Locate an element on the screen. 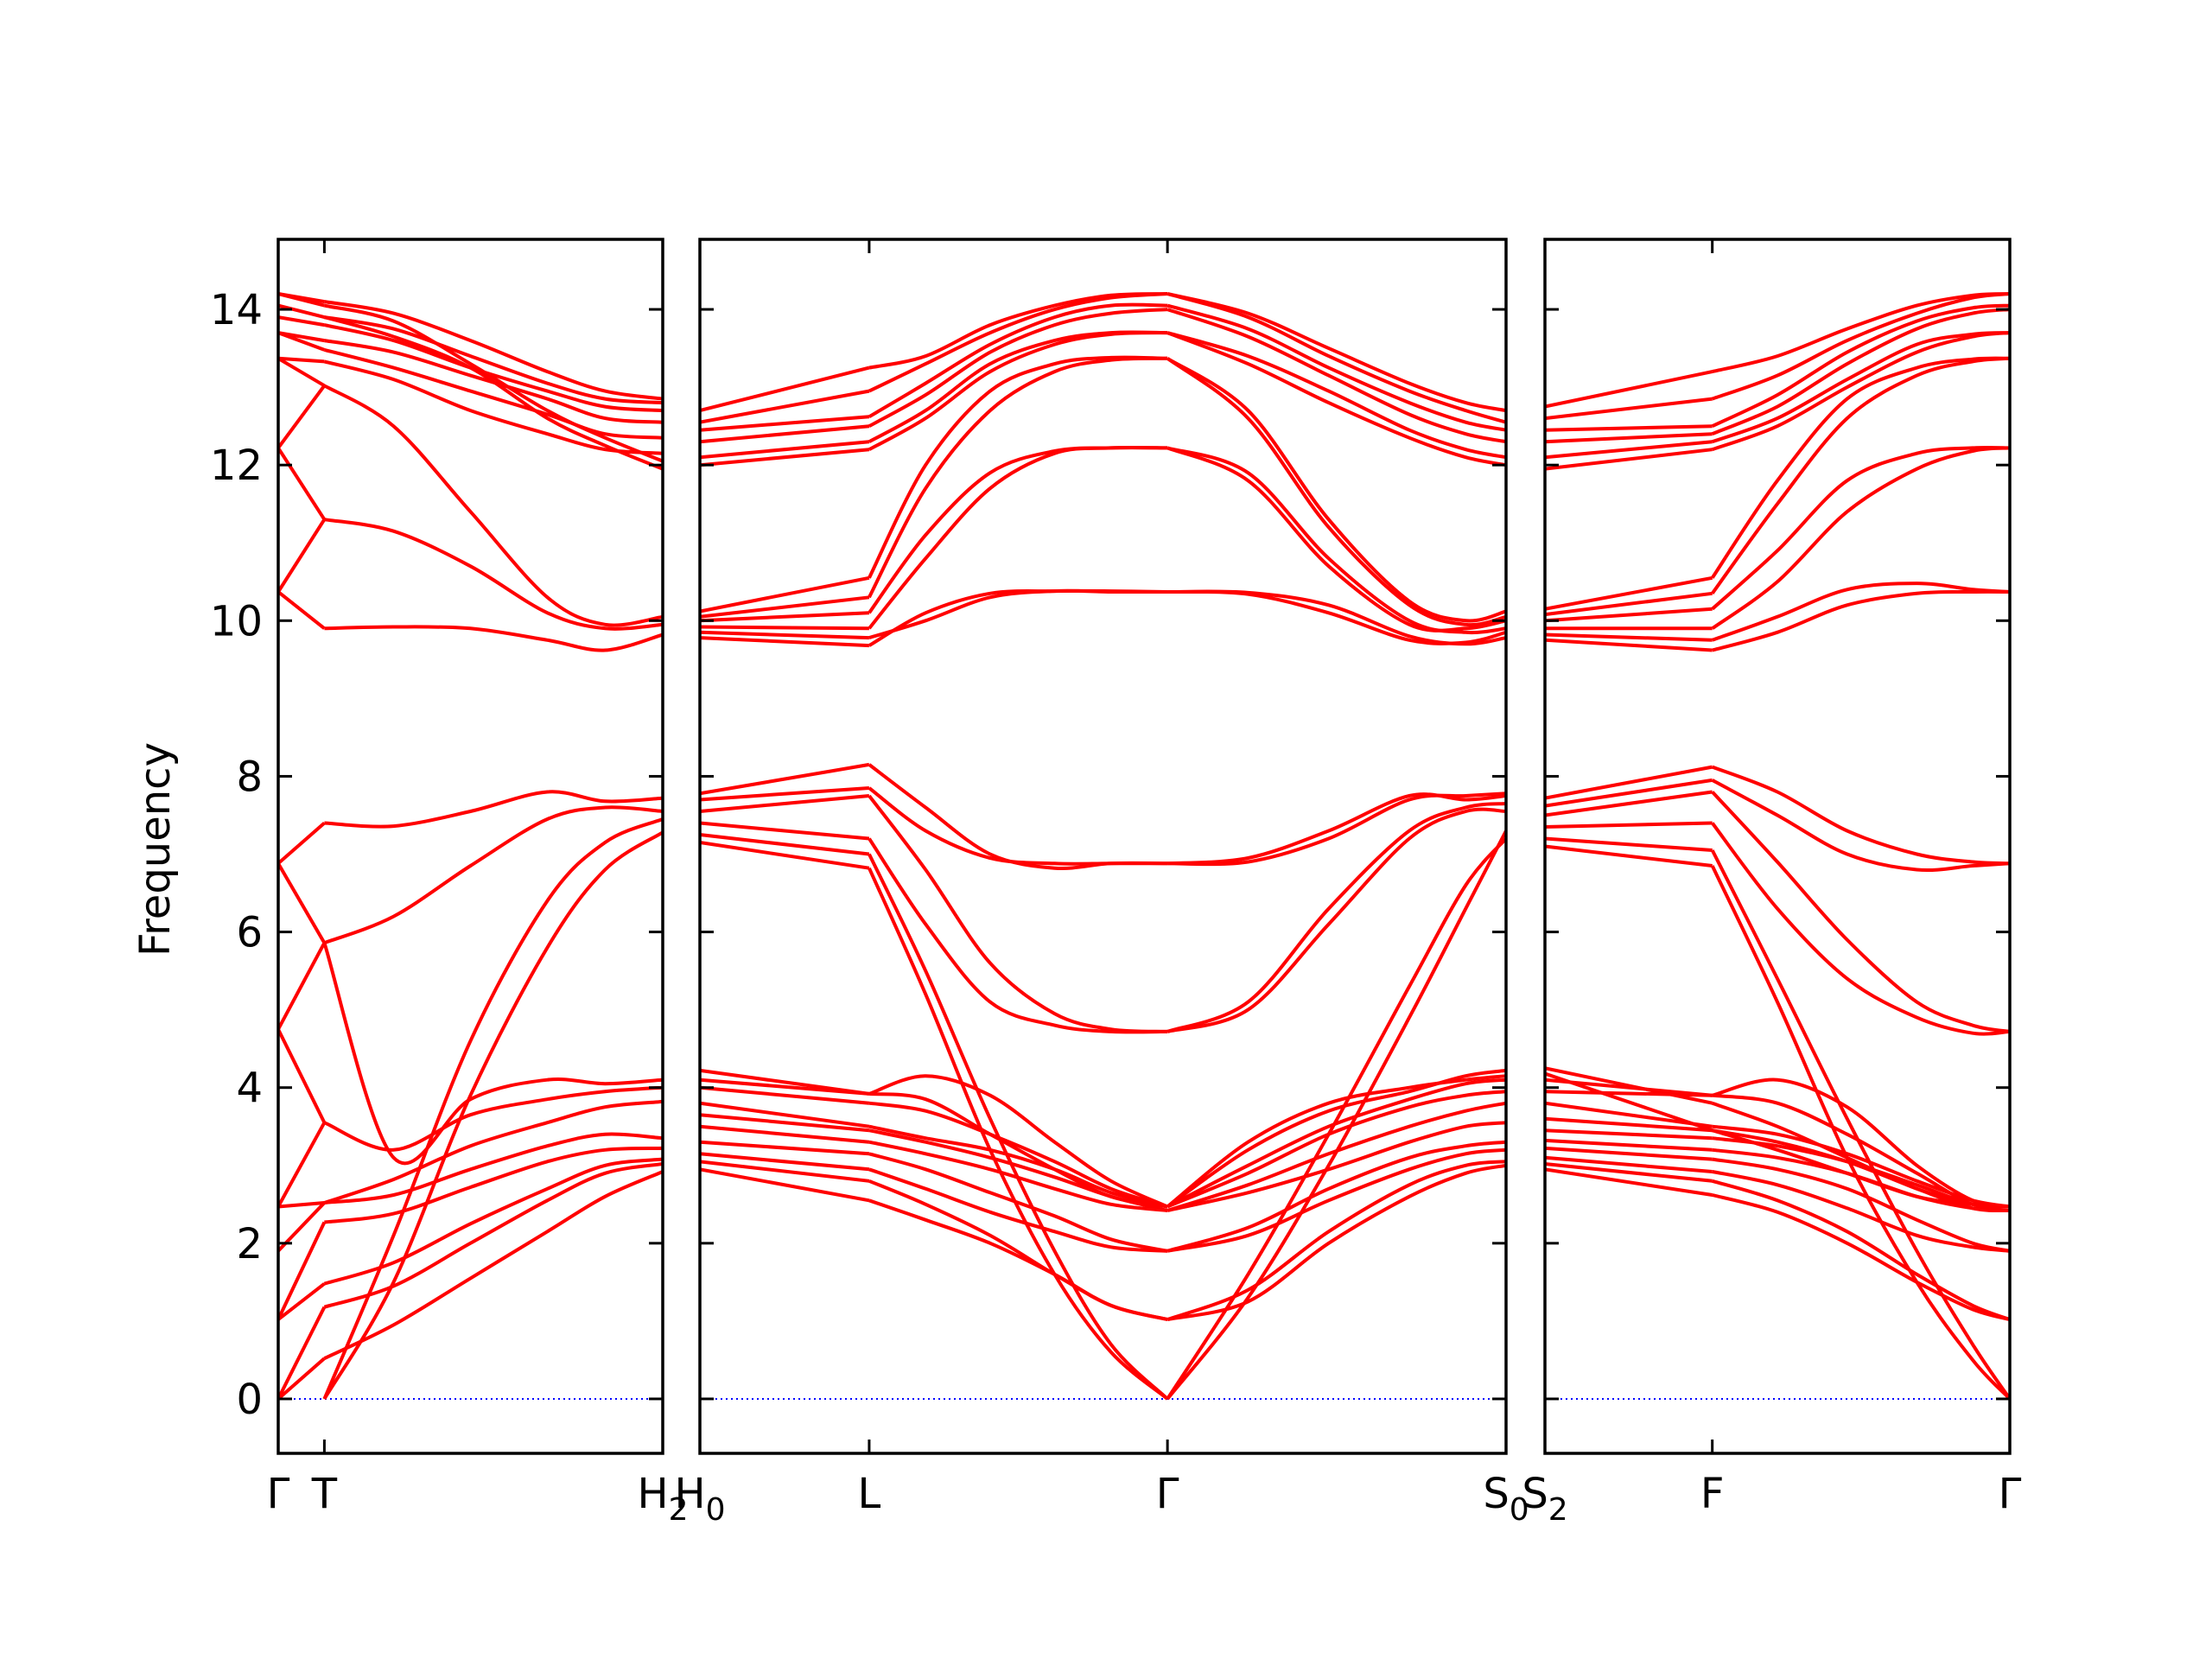 The image size is (2212, 1659). band-line-s3-b8 is located at coordinates (1336, 1156).